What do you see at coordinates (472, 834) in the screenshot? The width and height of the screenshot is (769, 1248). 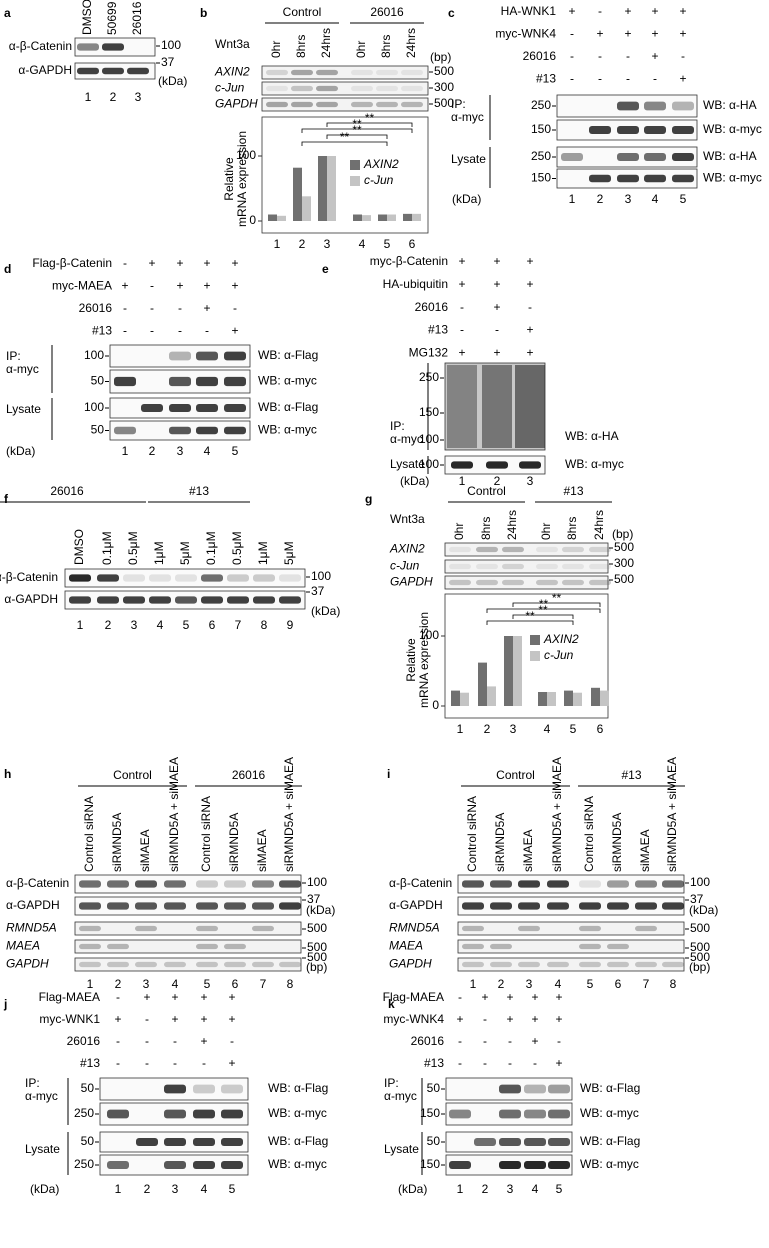 I see `lane-label: Control siRNA` at bounding box center [472, 834].